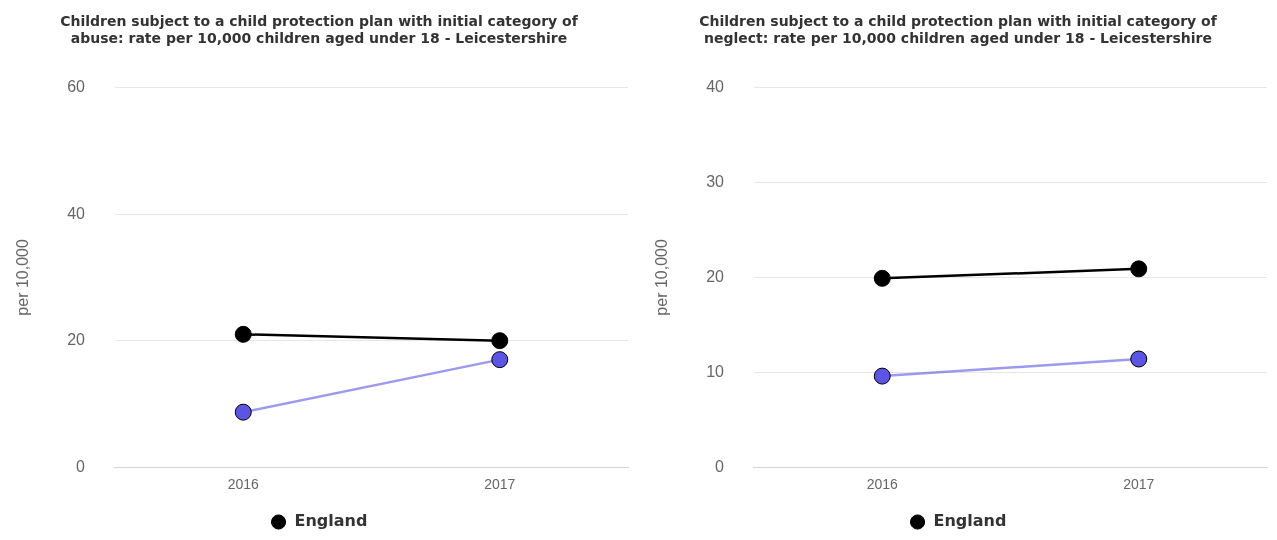  What do you see at coordinates (715, 371) in the screenshot?
I see `y-tick-label: 10` at bounding box center [715, 371].